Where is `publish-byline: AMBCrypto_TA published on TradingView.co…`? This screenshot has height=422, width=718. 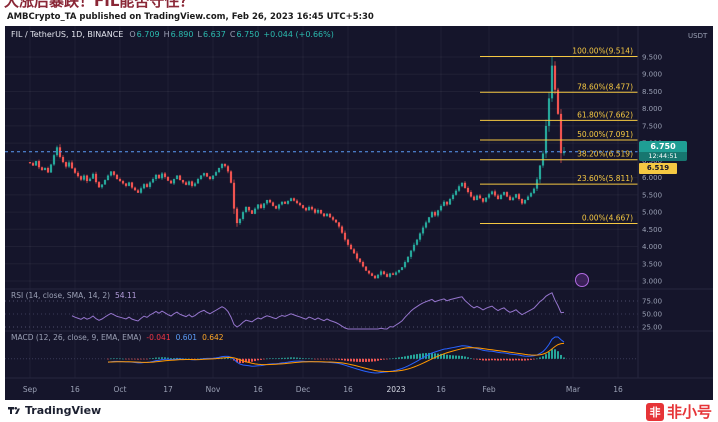
publish-byline: AMBCrypto_TA published on TradingView.co… is located at coordinates (190, 17).